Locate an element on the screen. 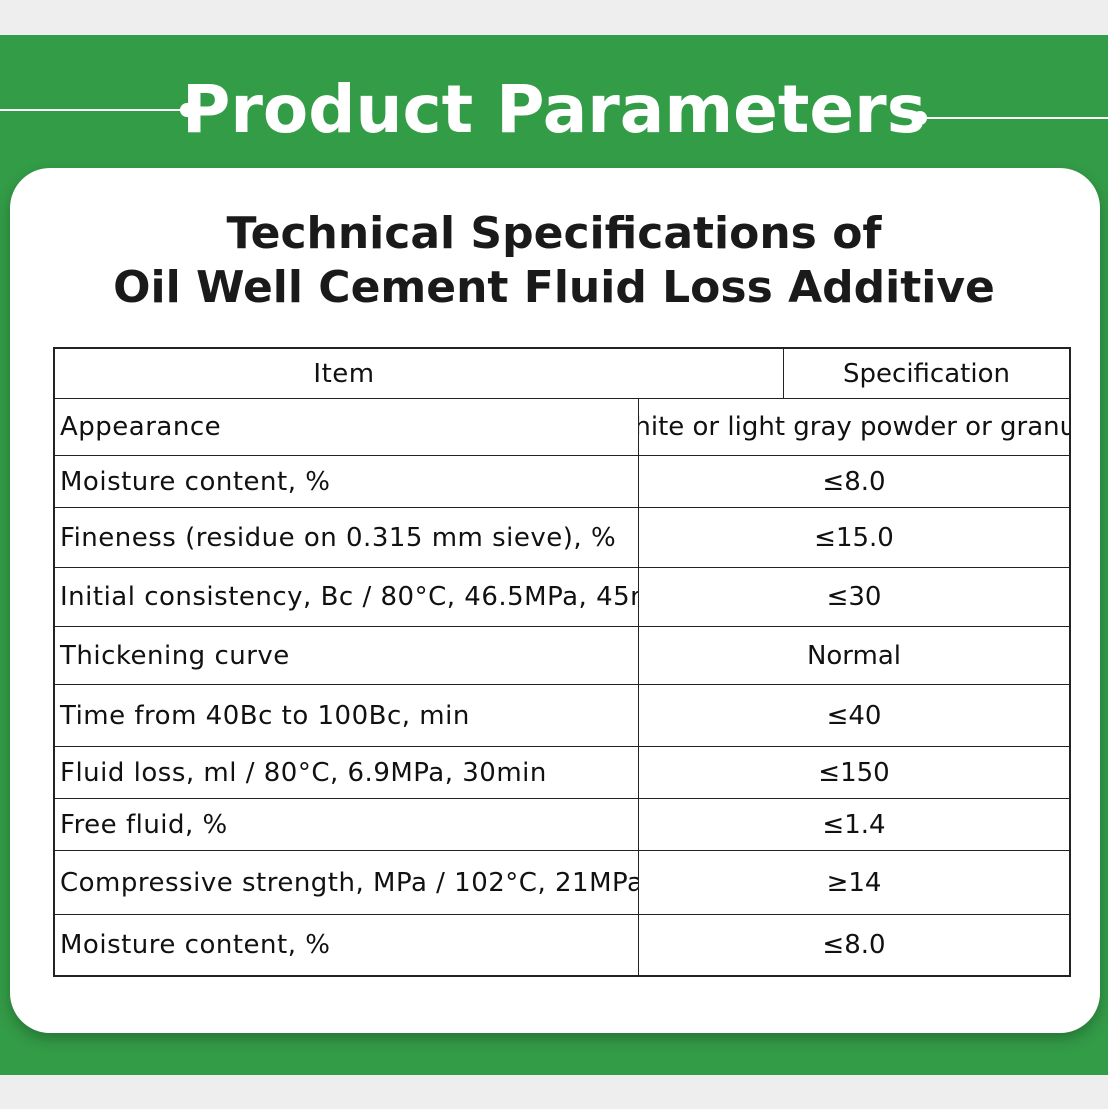  table-row: Fluid loss, ml / 80°C, 6.9MPa, 30min ≤150 is located at coordinates (562, 772).